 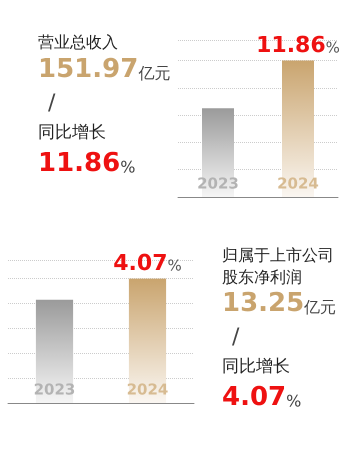 What do you see at coordinates (78, 42) in the screenshot?
I see `chart-title: 营业总收入` at bounding box center [78, 42].